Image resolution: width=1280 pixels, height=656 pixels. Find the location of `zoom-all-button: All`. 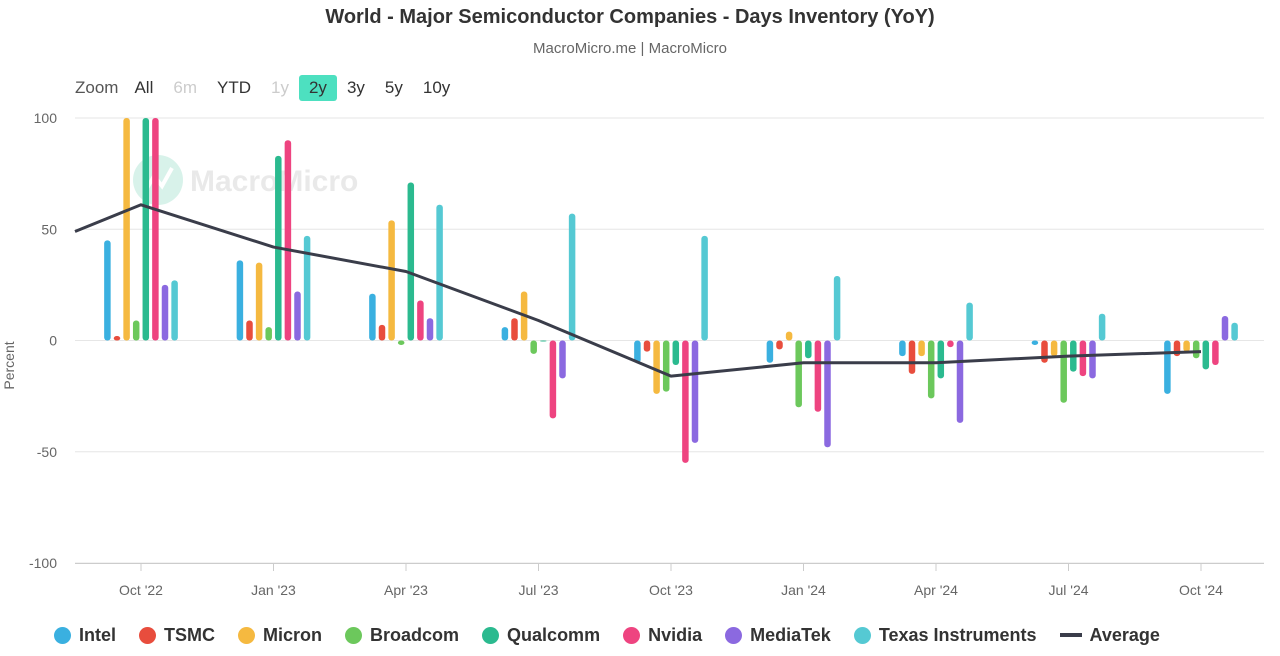

zoom-all-button: All is located at coordinates (144, 87).